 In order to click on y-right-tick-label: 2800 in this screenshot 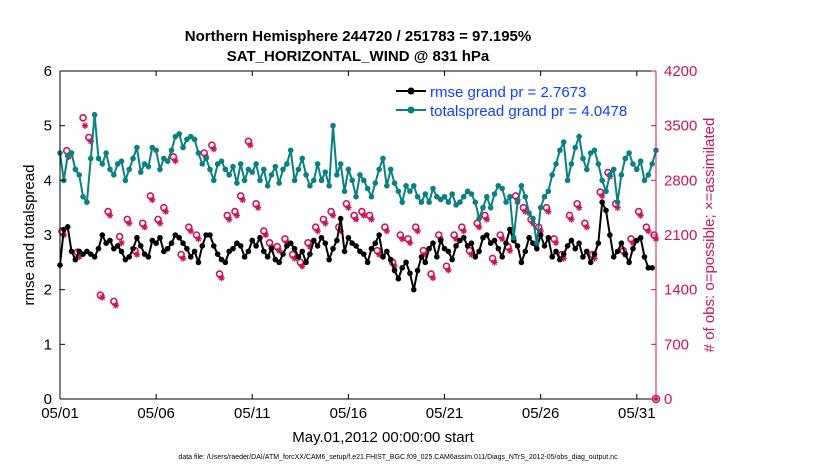, I will do `click(680, 180)`.